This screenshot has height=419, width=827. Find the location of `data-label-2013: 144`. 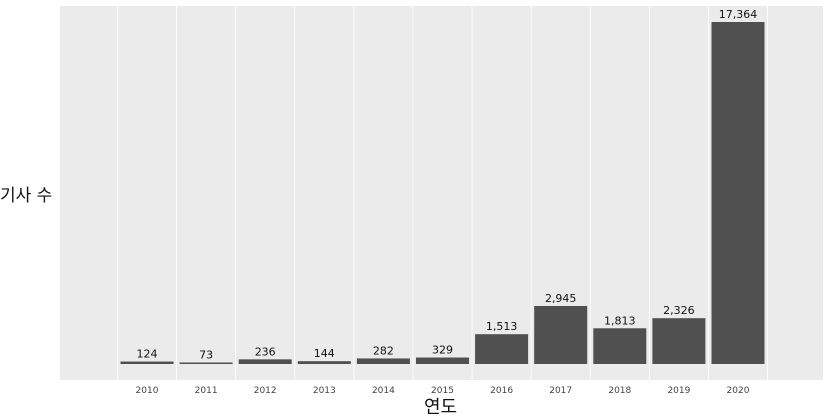

data-label-2013: 144 is located at coordinates (324, 353).